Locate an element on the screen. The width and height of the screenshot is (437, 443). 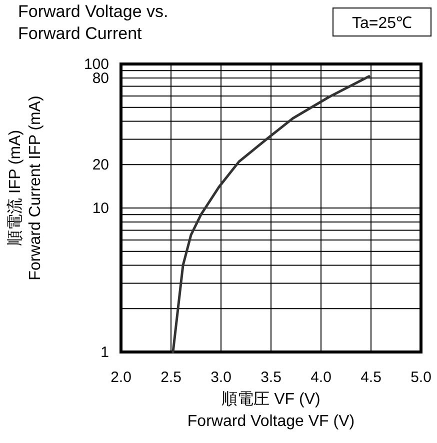
x-tick-label: 4.5 is located at coordinates (371, 377).